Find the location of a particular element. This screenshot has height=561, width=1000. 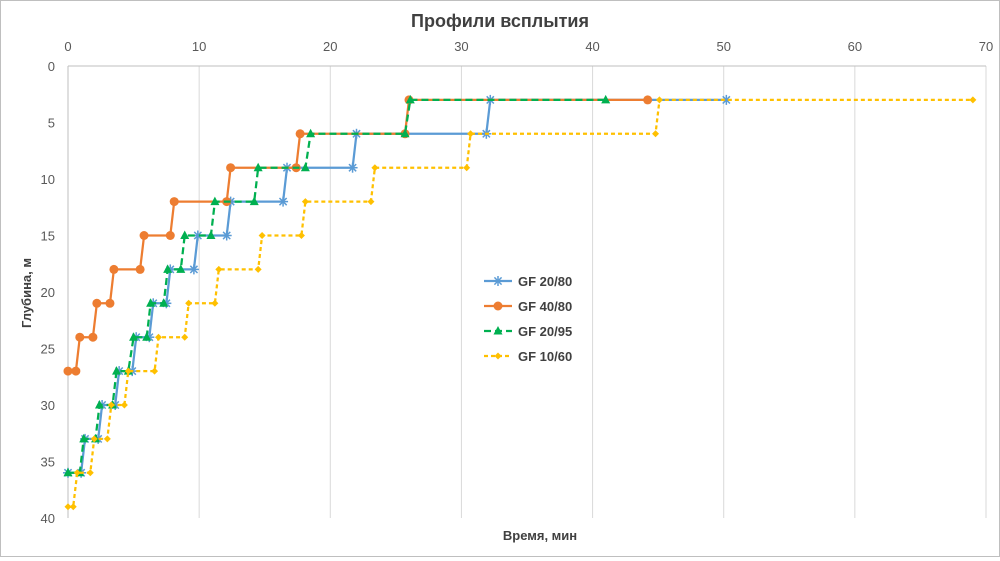

y-tick-label: 20 is located at coordinates (48, 292).